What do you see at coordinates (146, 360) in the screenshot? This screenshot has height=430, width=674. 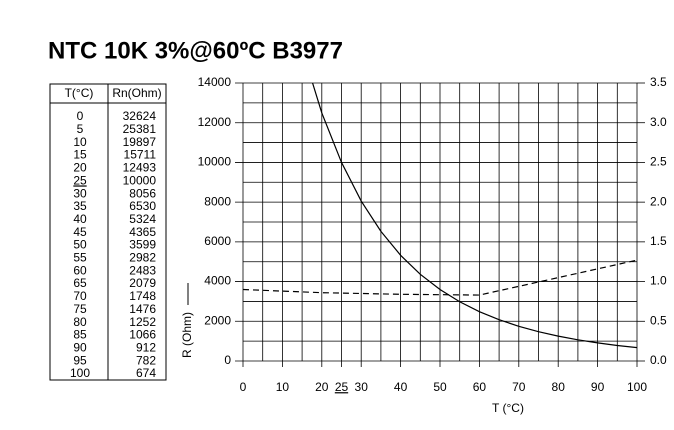 I see `table-cell: 782` at bounding box center [146, 360].